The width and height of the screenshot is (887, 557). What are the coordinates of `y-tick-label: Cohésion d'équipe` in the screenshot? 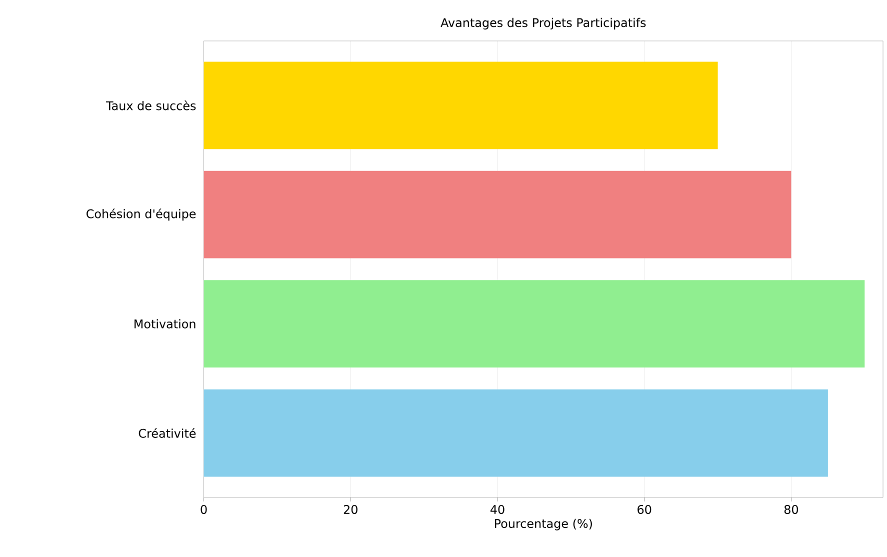 It's located at (141, 214).